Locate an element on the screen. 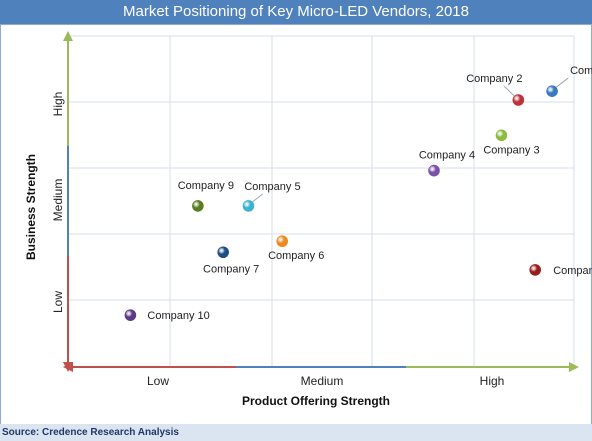 The width and height of the screenshot is (592, 441). y-axis-title: Business Strength is located at coordinates (31, 207).